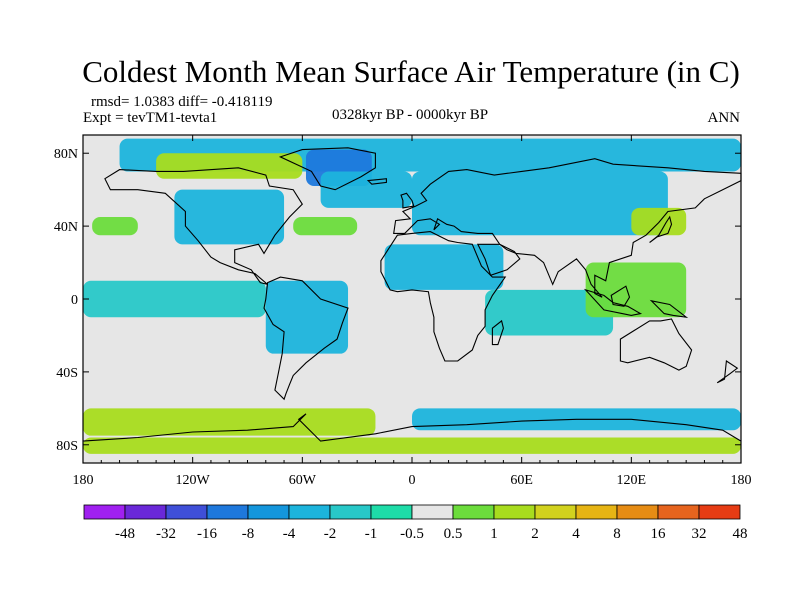  Describe the element at coordinates (412, 445) in the screenshot. I see `region-antarctica-warming` at that location.